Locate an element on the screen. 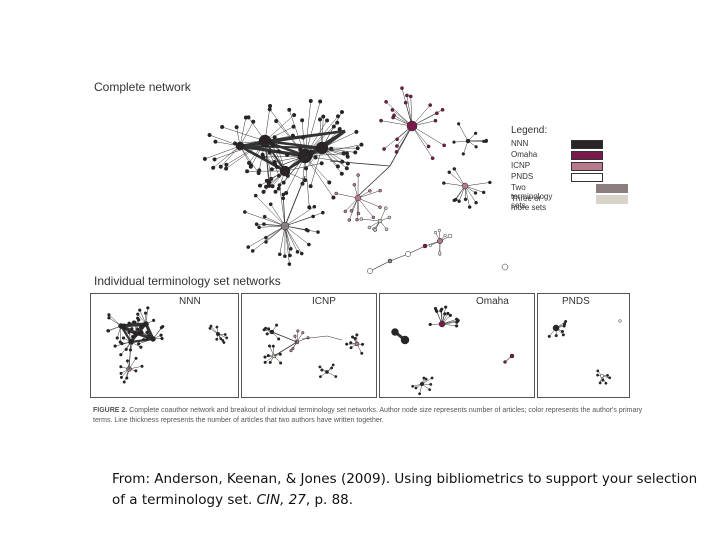  legend-item-icnp: ICNP is located at coordinates (557, 166).